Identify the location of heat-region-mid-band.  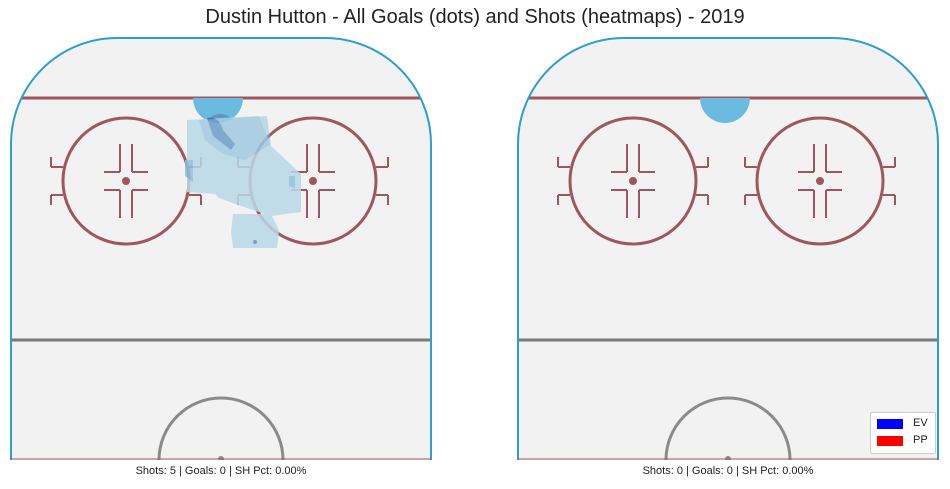
(235, 138).